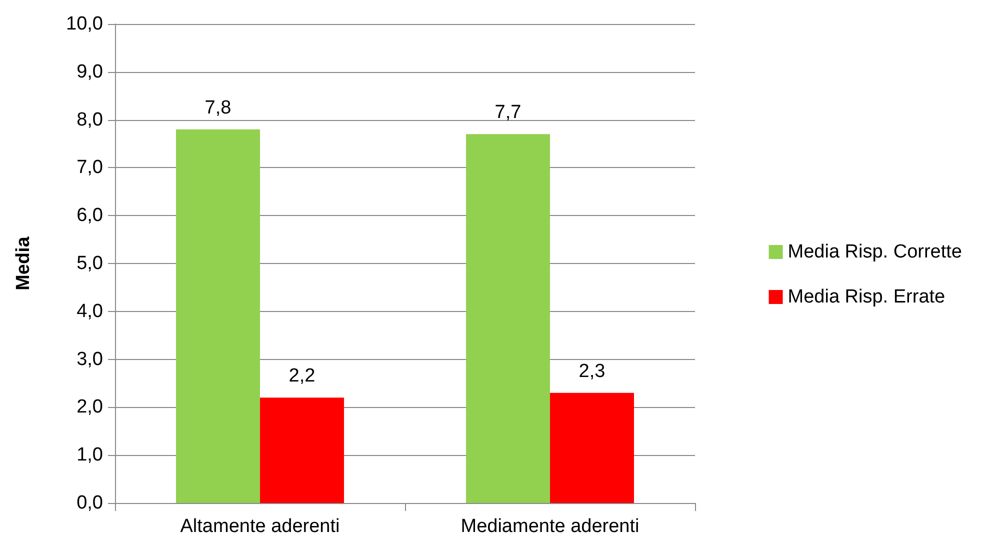 The height and width of the screenshot is (549, 985). Describe the element at coordinates (89, 503) in the screenshot. I see `y-tick-label: 0,0` at that location.